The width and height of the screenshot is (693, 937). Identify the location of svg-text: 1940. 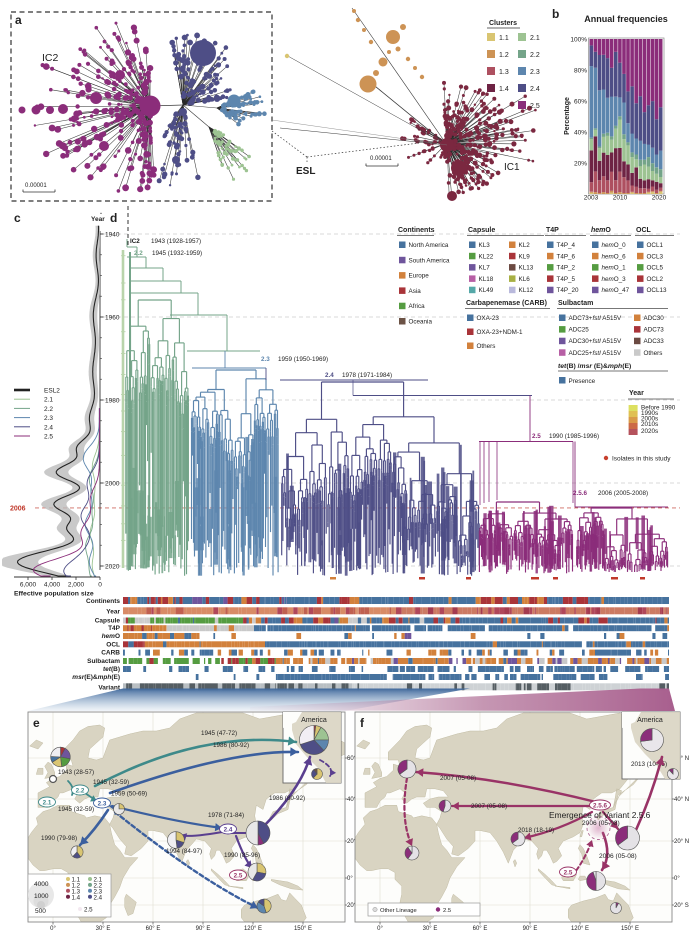
(112, 235).